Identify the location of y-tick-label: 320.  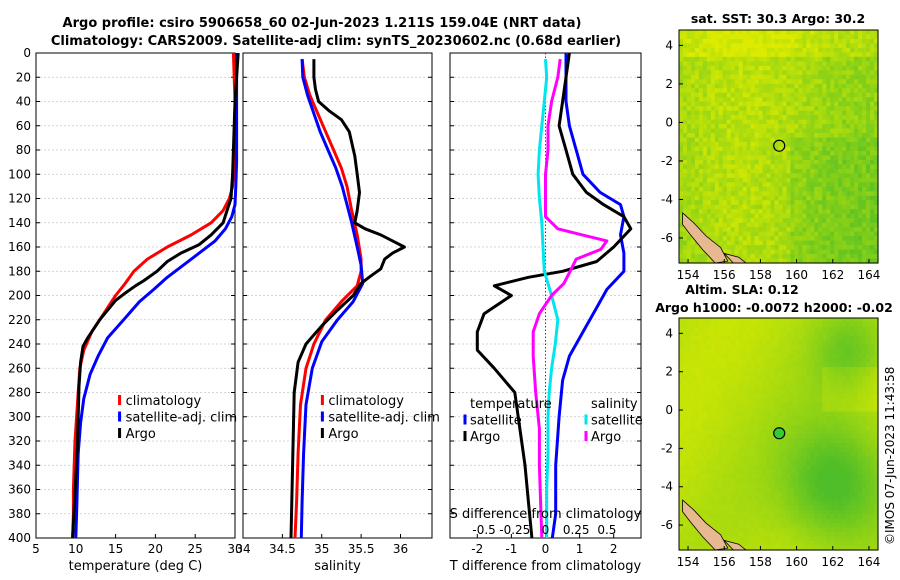
(19, 441).